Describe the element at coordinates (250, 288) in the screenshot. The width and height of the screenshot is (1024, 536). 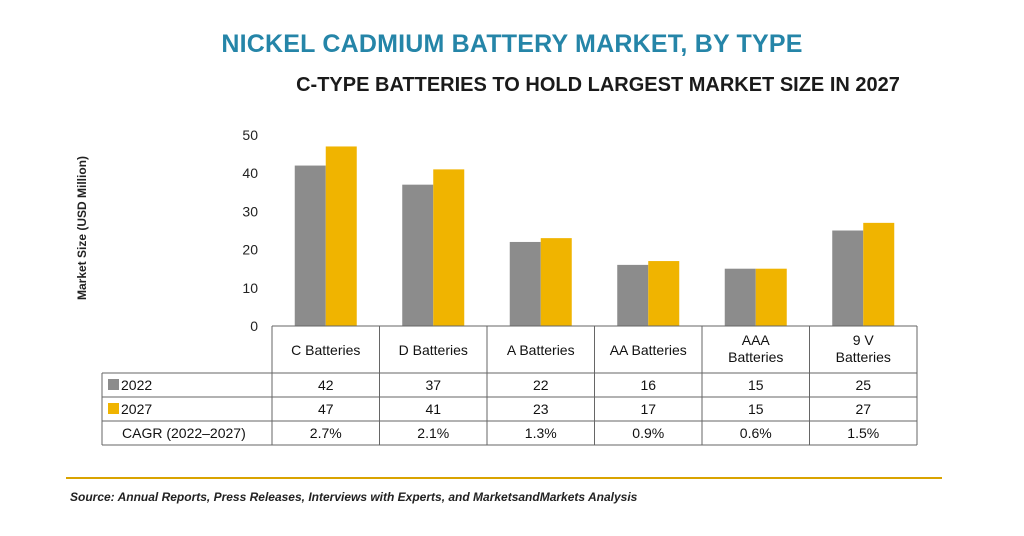
I see `y-tick-label: 10` at that location.